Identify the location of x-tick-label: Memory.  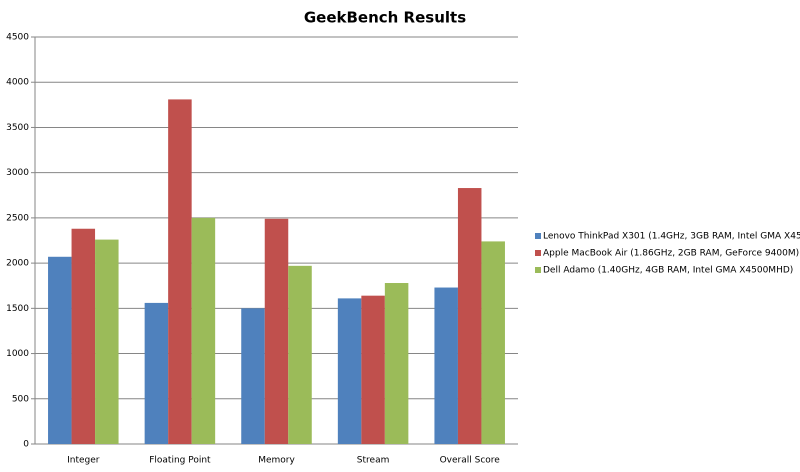
(276, 461).